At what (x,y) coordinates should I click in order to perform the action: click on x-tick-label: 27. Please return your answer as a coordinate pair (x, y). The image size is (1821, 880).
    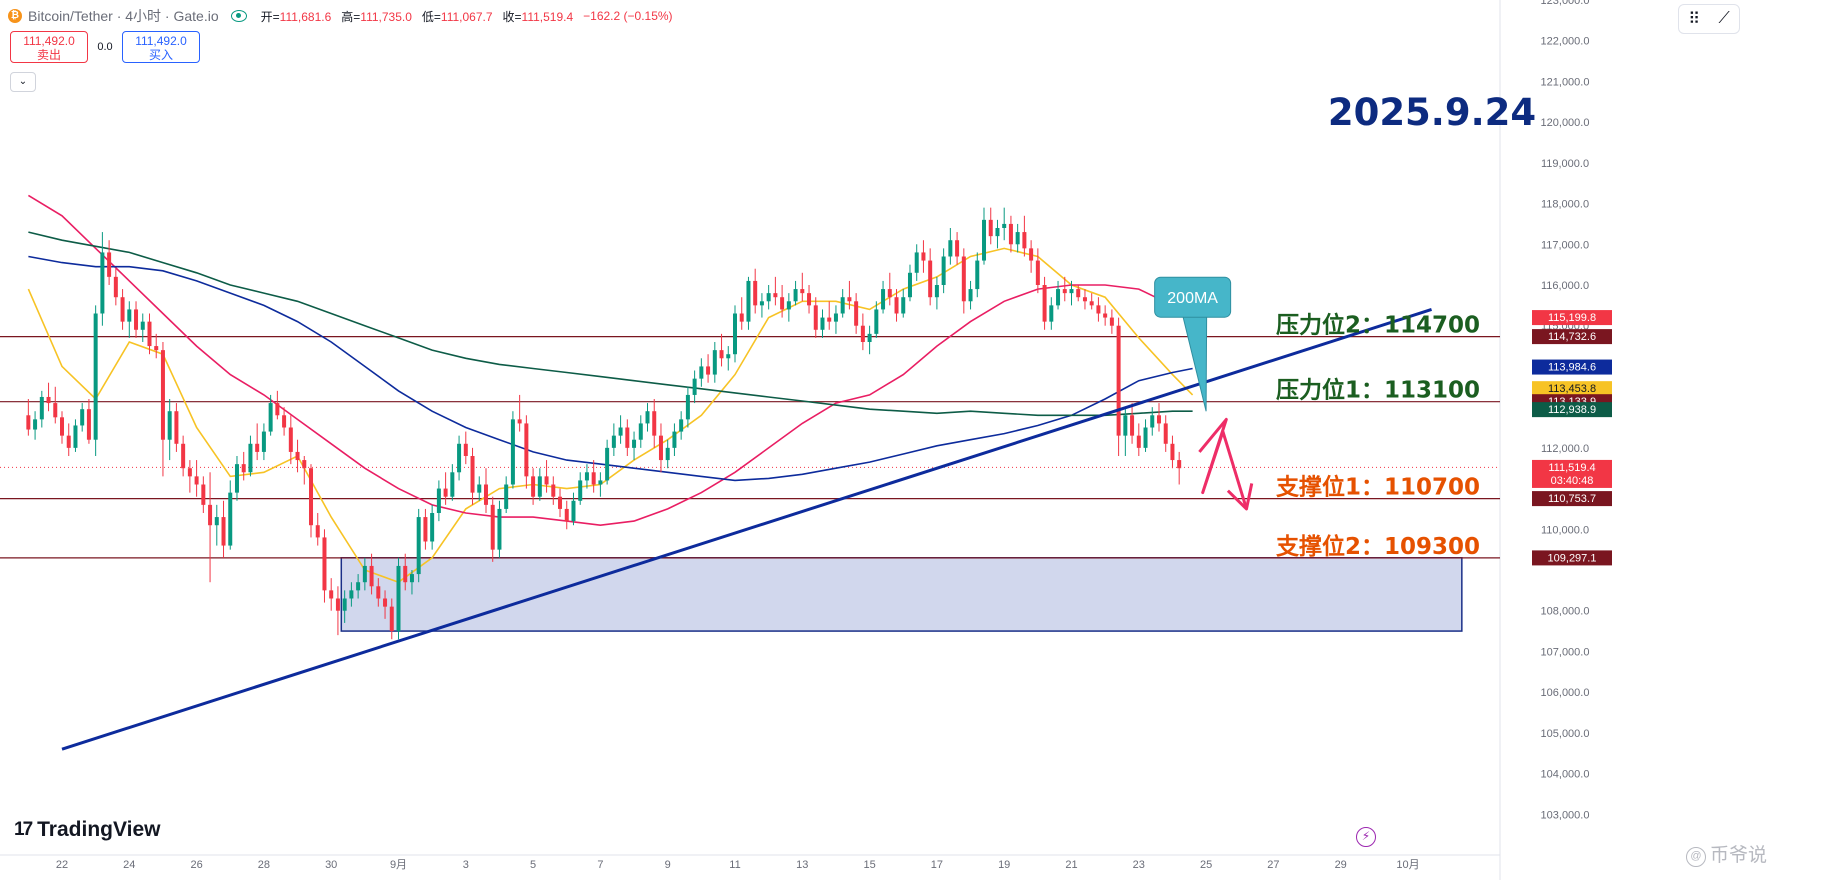
    Looking at the image, I should click on (1273, 865).